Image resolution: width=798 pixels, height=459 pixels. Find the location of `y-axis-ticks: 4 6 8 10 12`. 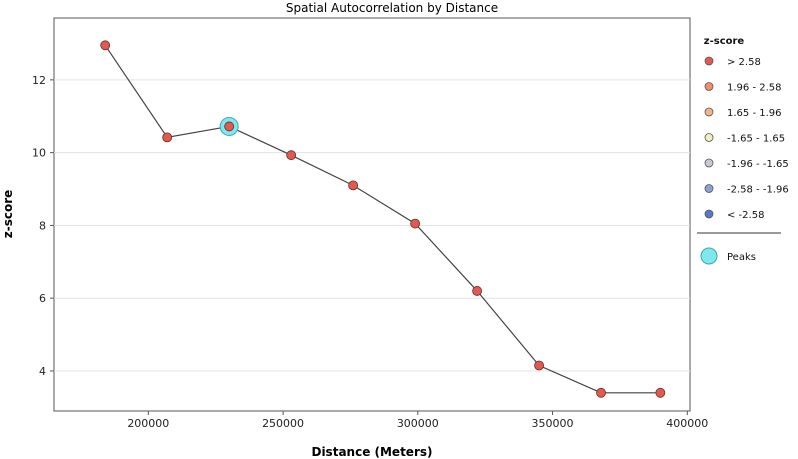

y-axis-ticks: 4 6 8 10 12 is located at coordinates (43, 226).